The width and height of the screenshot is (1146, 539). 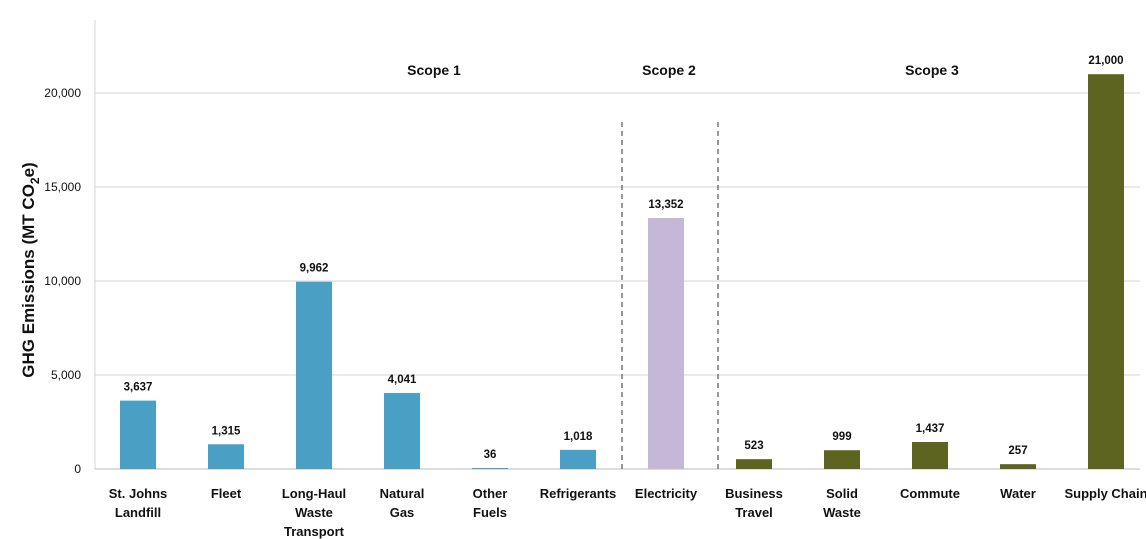 What do you see at coordinates (66, 375) in the screenshot?
I see `y-tick-label: 5,000` at bounding box center [66, 375].